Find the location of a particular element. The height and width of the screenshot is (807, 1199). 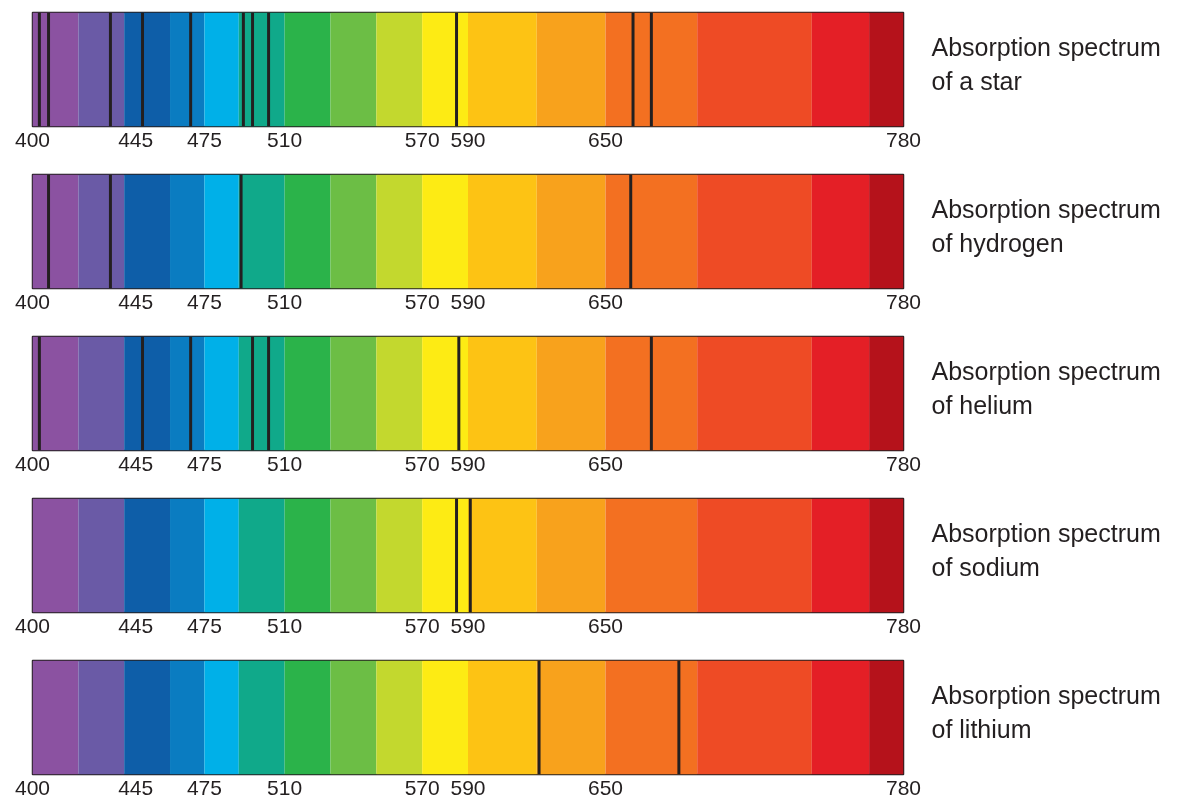

text: Absorption spectrum of sodium is located at coordinates (1046, 549).